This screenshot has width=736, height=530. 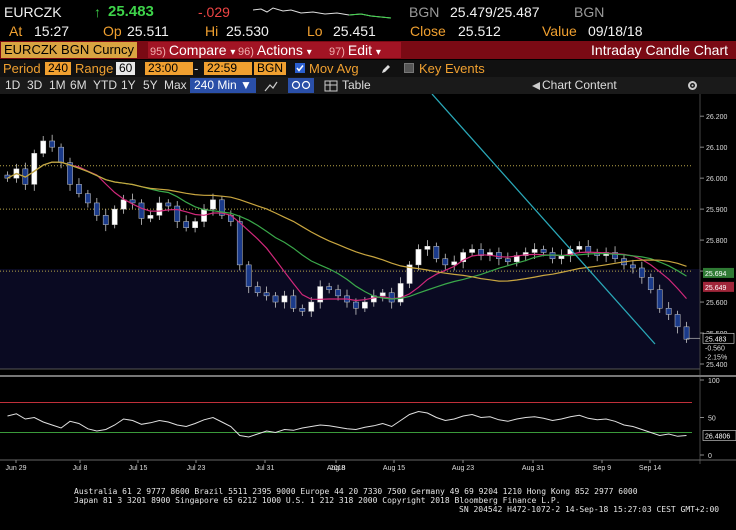 What do you see at coordinates (717, 303) in the screenshot?
I see `price-tick-label: 25.600` at bounding box center [717, 303].